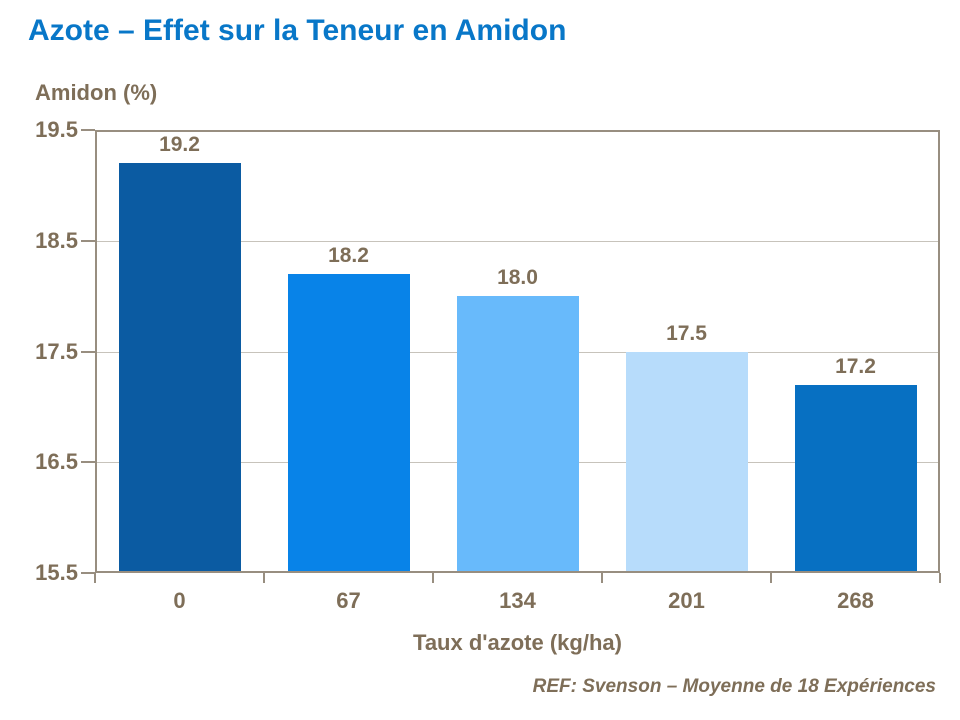 Image resolution: width=960 pixels, height=720 pixels. I want to click on bar-value-label: 17.2, so click(855, 366).